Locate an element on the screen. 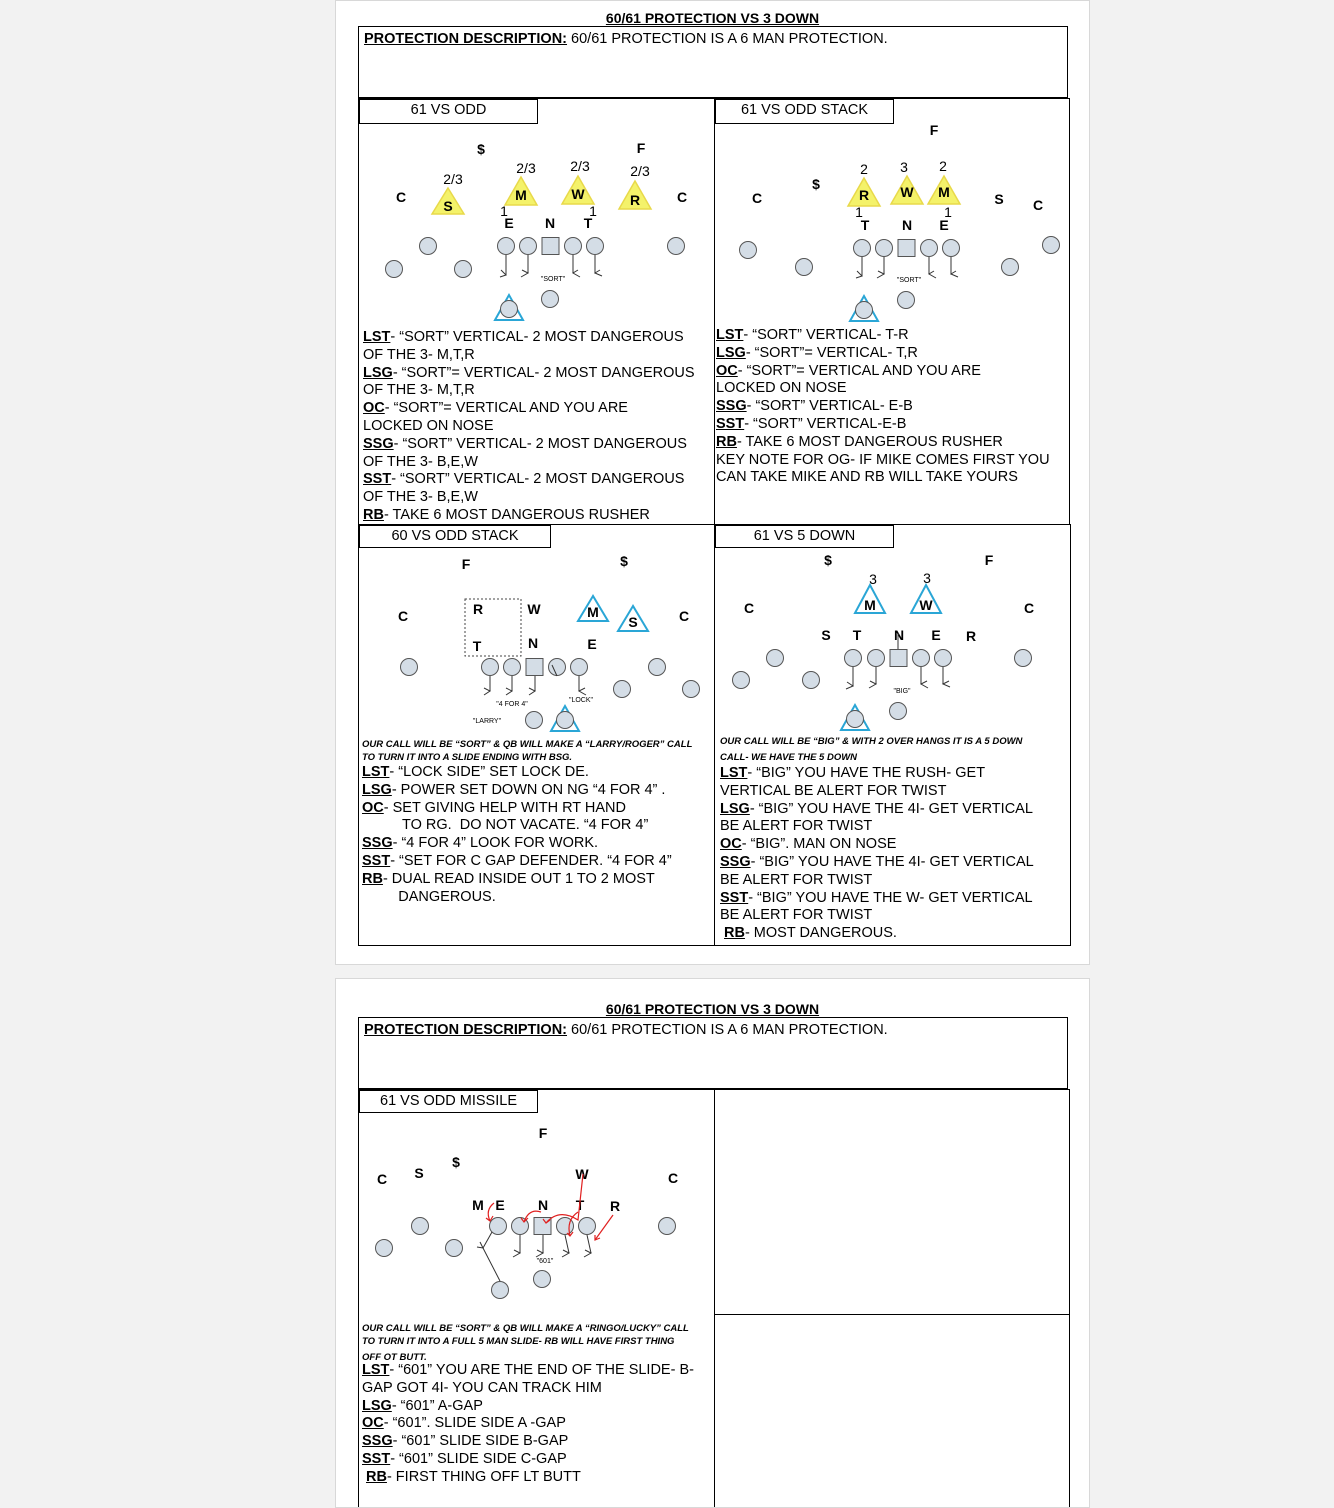  play-diagram-61-vs-odd-missile: F $ C S W C M E N T R "601" is located at coordinates (526, 1212).